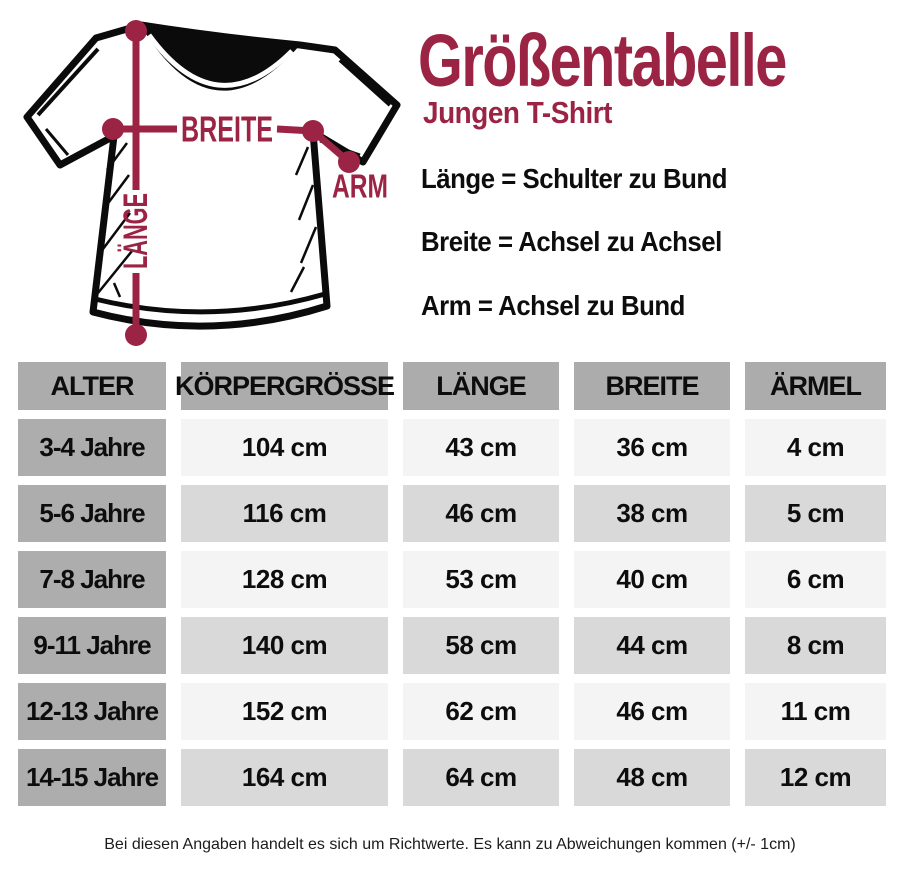 The image size is (900, 880). Describe the element at coordinates (652, 386) in the screenshot. I see `header-cell-breite: BREITE` at that location.